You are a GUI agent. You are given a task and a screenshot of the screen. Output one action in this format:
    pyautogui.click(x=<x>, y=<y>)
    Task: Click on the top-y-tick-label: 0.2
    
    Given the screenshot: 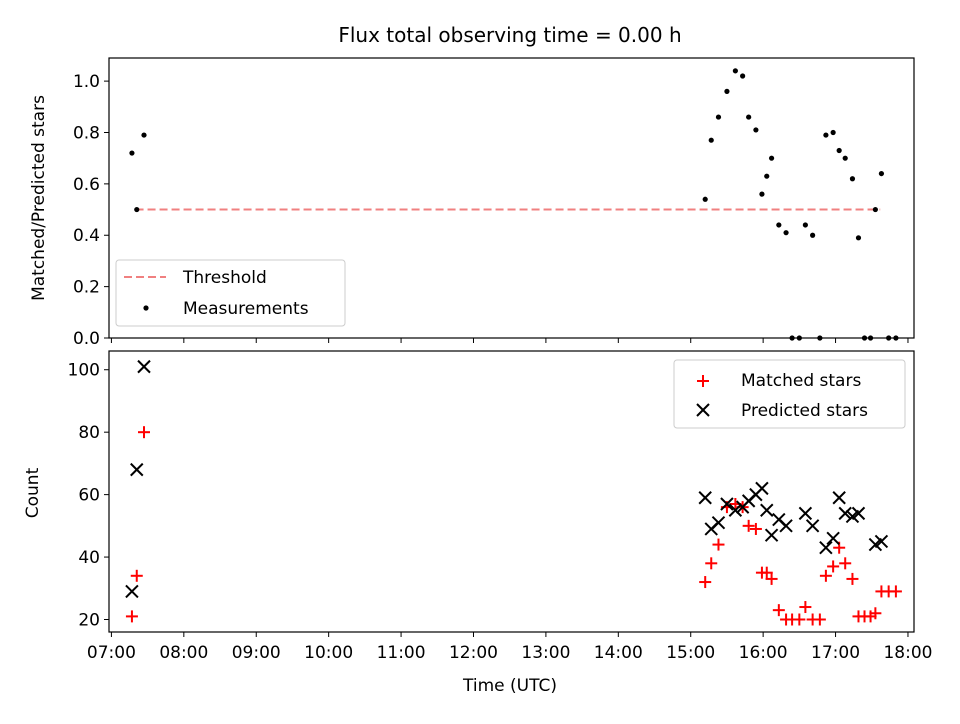 What is the action you would take?
    pyautogui.click(x=86, y=288)
    